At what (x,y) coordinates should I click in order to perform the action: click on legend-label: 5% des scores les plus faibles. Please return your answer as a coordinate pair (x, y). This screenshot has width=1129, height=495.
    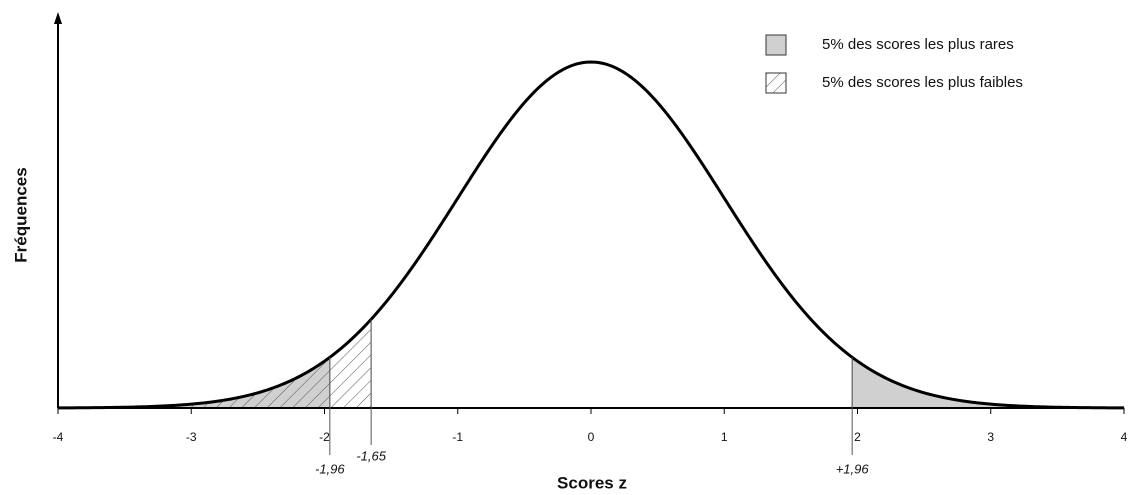
    Looking at the image, I should click on (922, 82).